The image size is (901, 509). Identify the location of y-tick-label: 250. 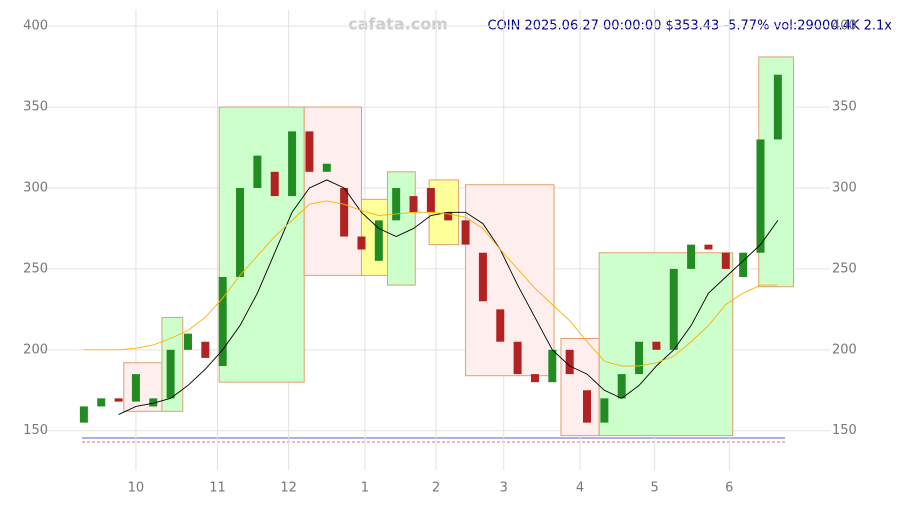
(35, 268).